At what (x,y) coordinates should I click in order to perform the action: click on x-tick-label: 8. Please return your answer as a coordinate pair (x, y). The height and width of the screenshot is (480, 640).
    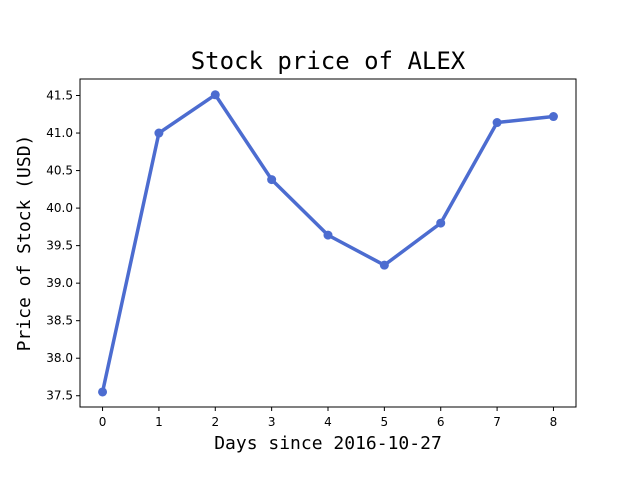
    Looking at the image, I should click on (554, 422).